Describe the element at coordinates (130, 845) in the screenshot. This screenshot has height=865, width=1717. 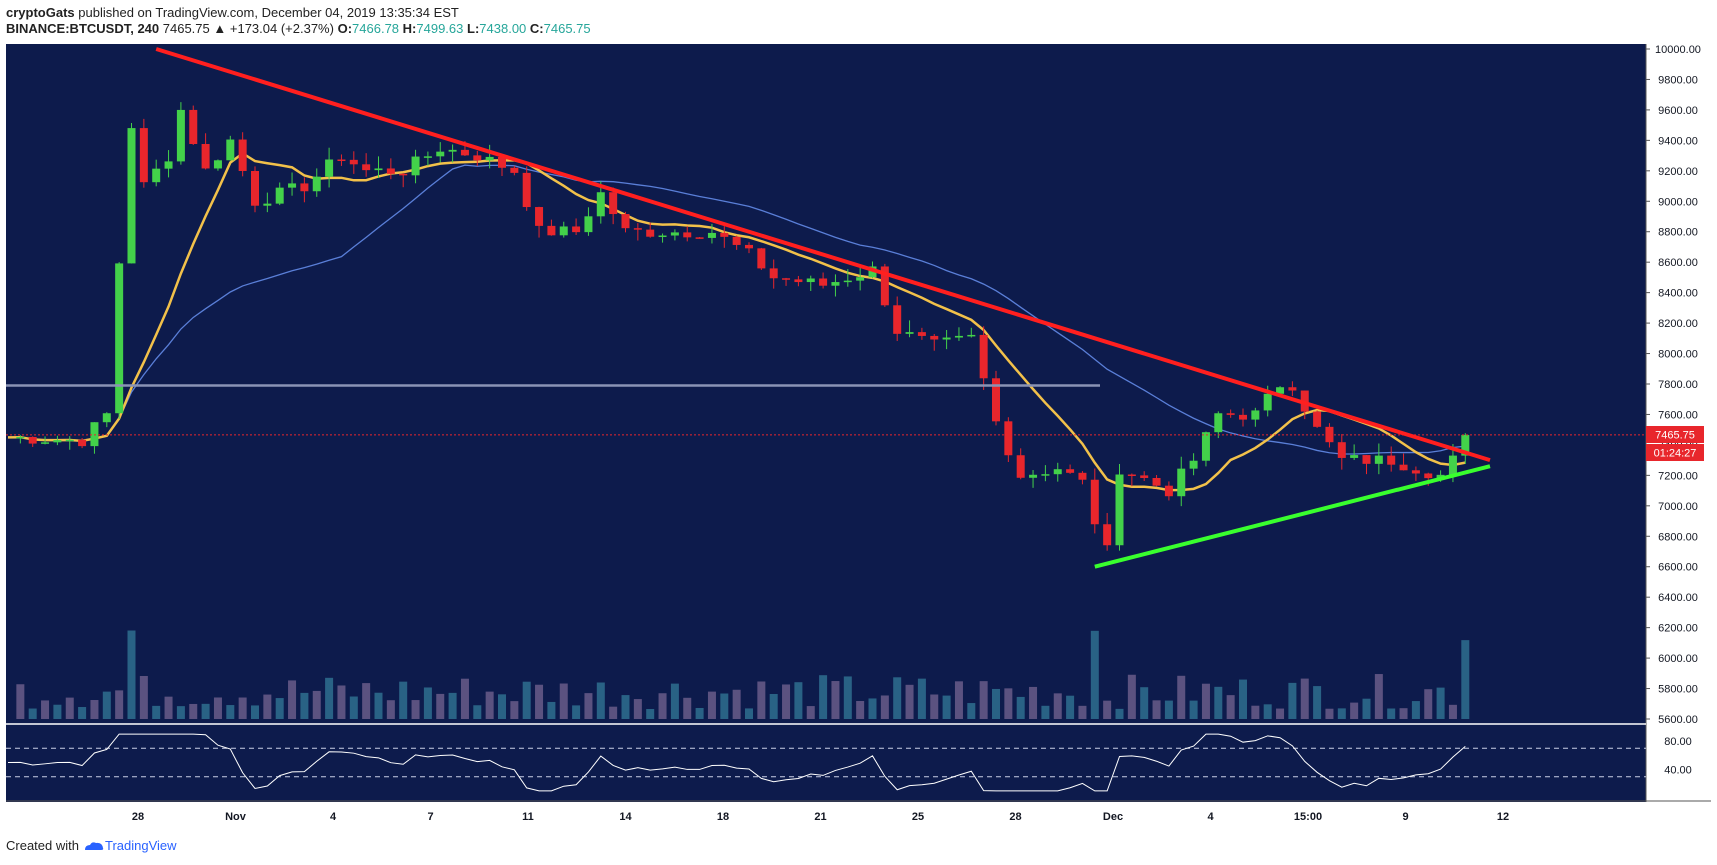
I see `tradingview-brand: TradingView` at that location.